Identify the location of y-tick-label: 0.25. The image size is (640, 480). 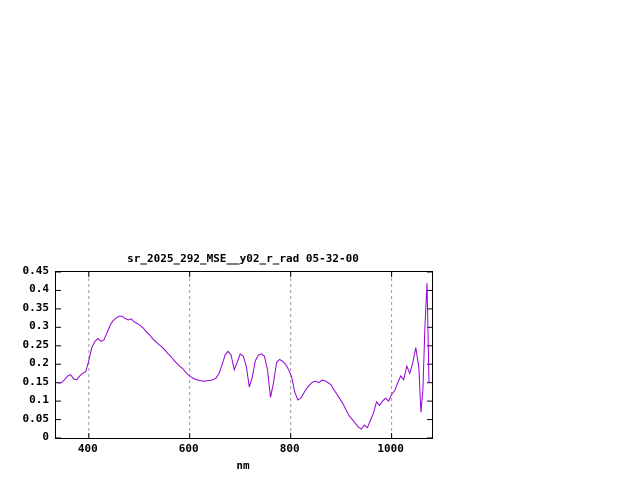
(36, 344).